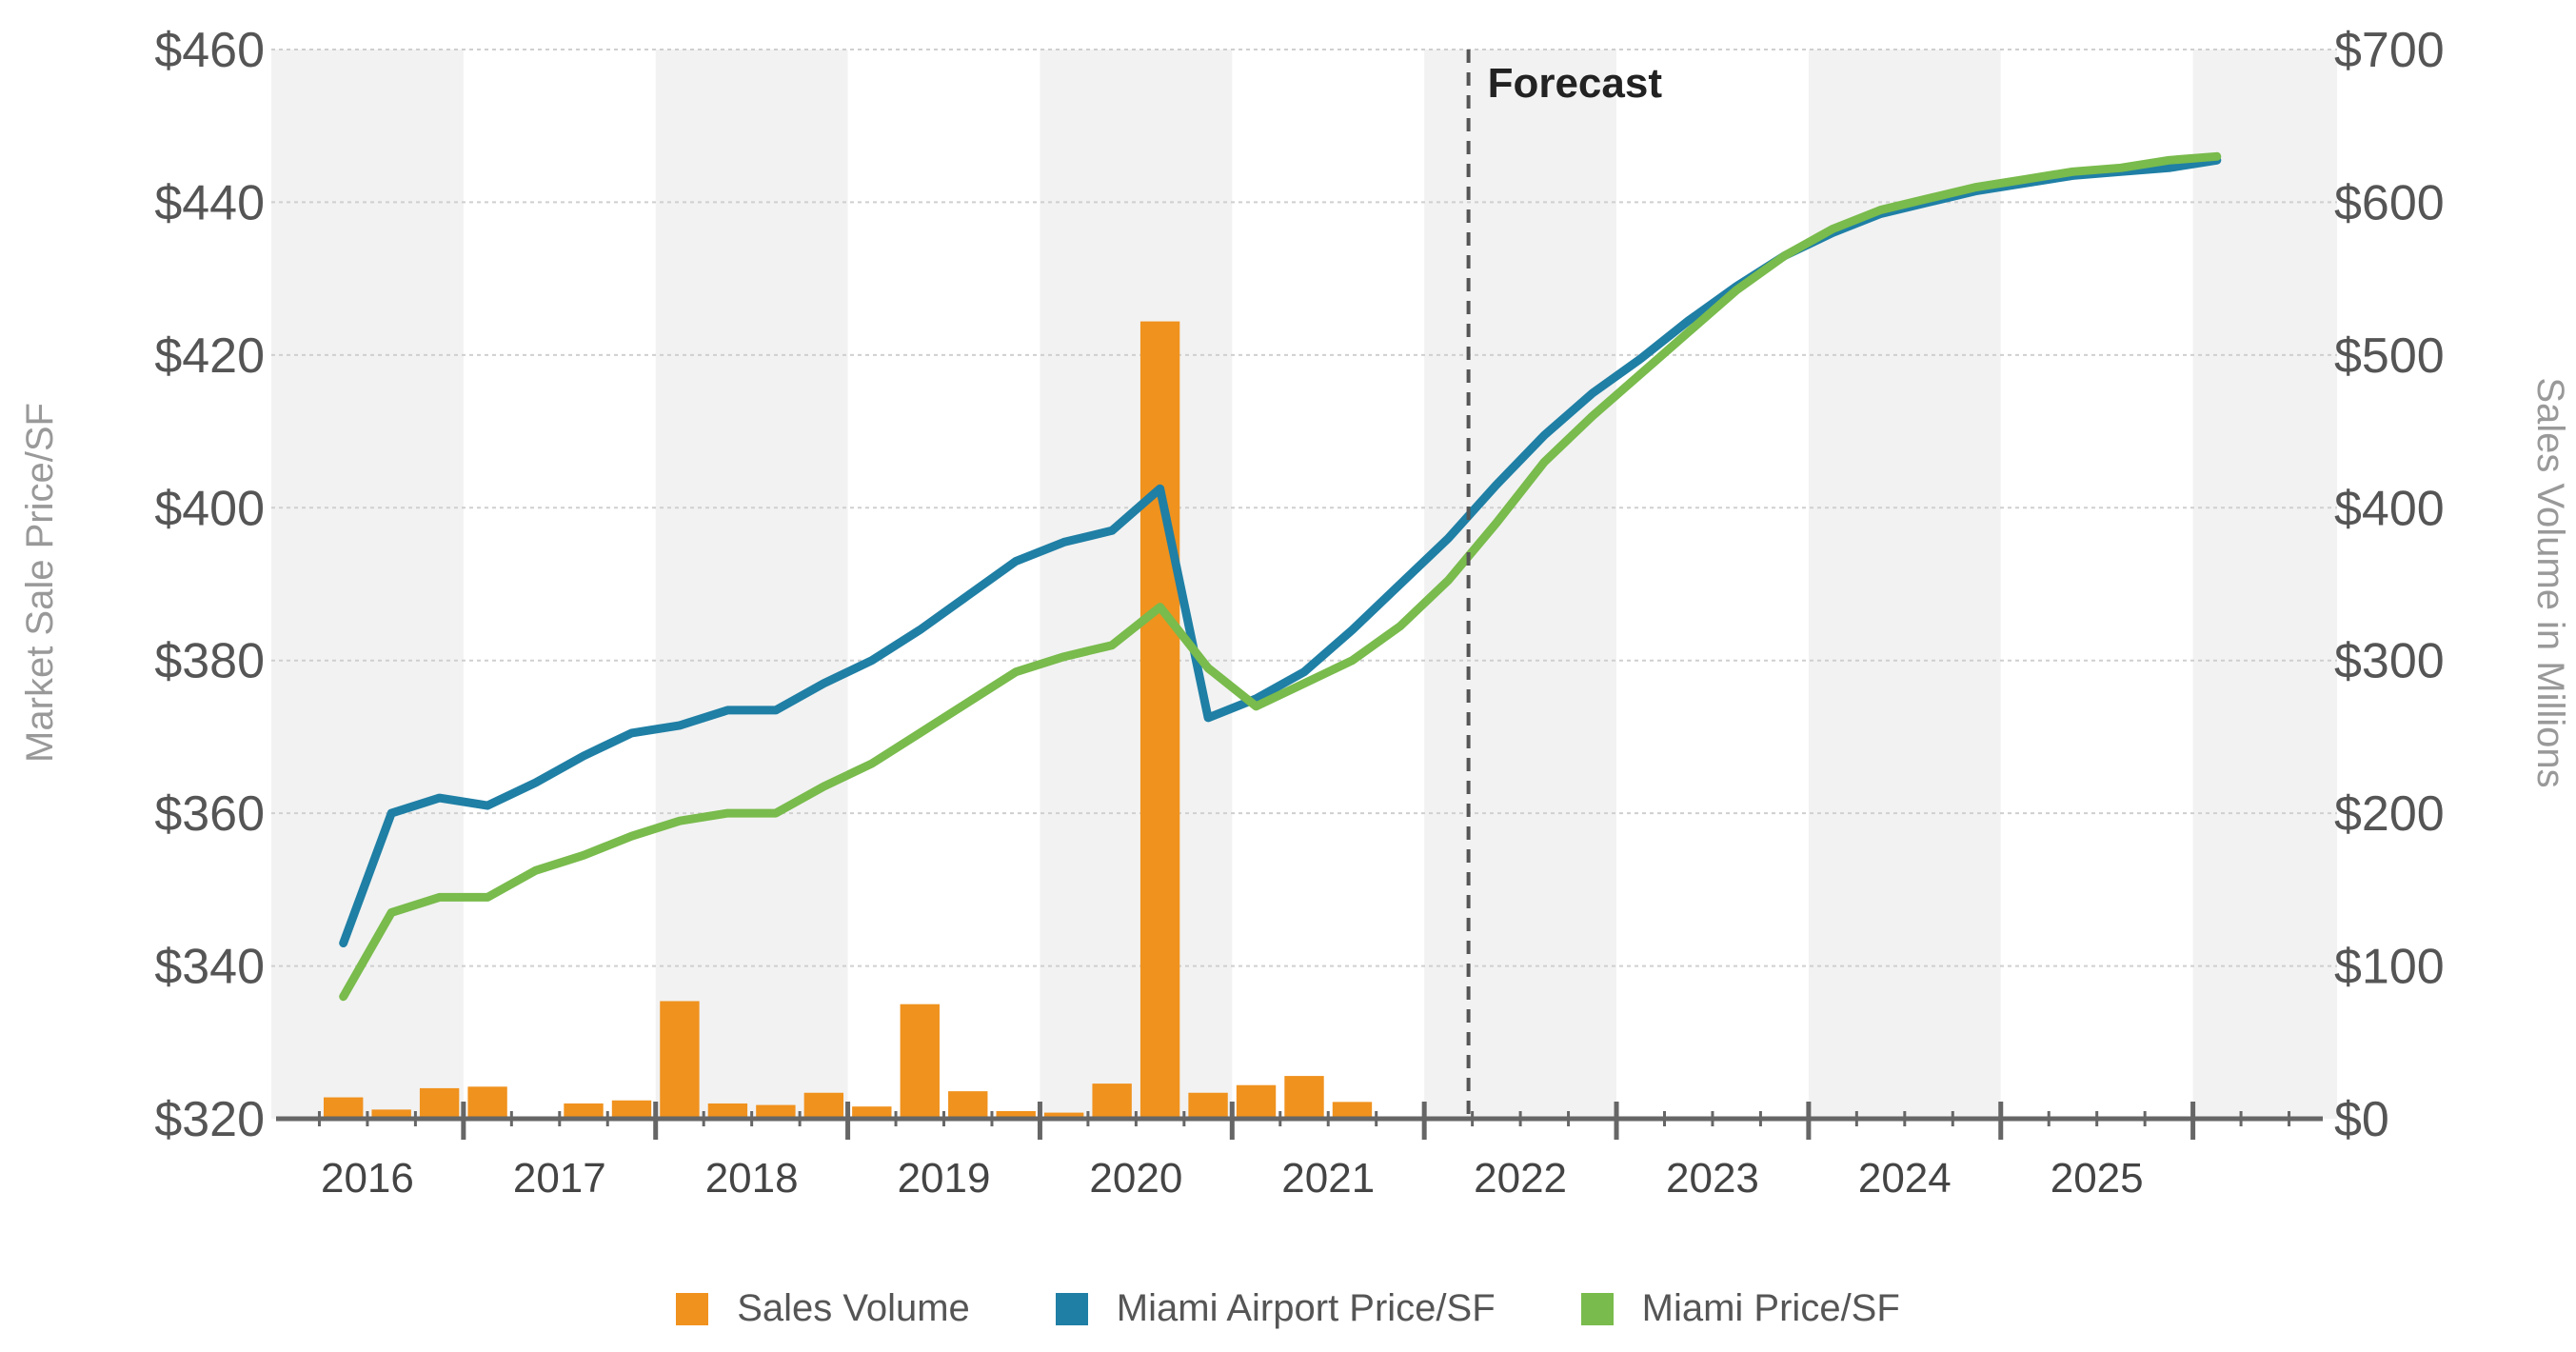  Describe the element at coordinates (1770, 1308) in the screenshot. I see `legend-label-miami-price: Miami Price/SF` at that location.